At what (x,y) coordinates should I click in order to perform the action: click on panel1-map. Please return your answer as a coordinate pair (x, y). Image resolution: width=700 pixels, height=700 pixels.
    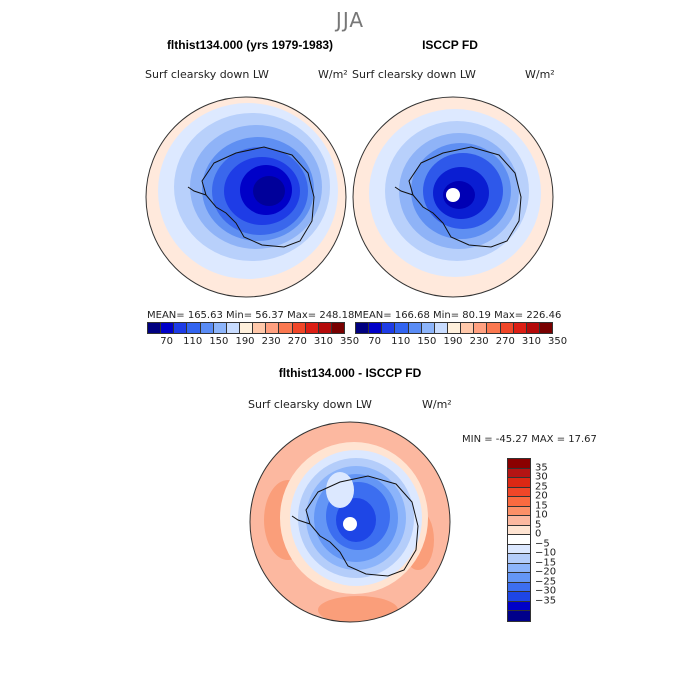
    Looking at the image, I should click on (246, 197).